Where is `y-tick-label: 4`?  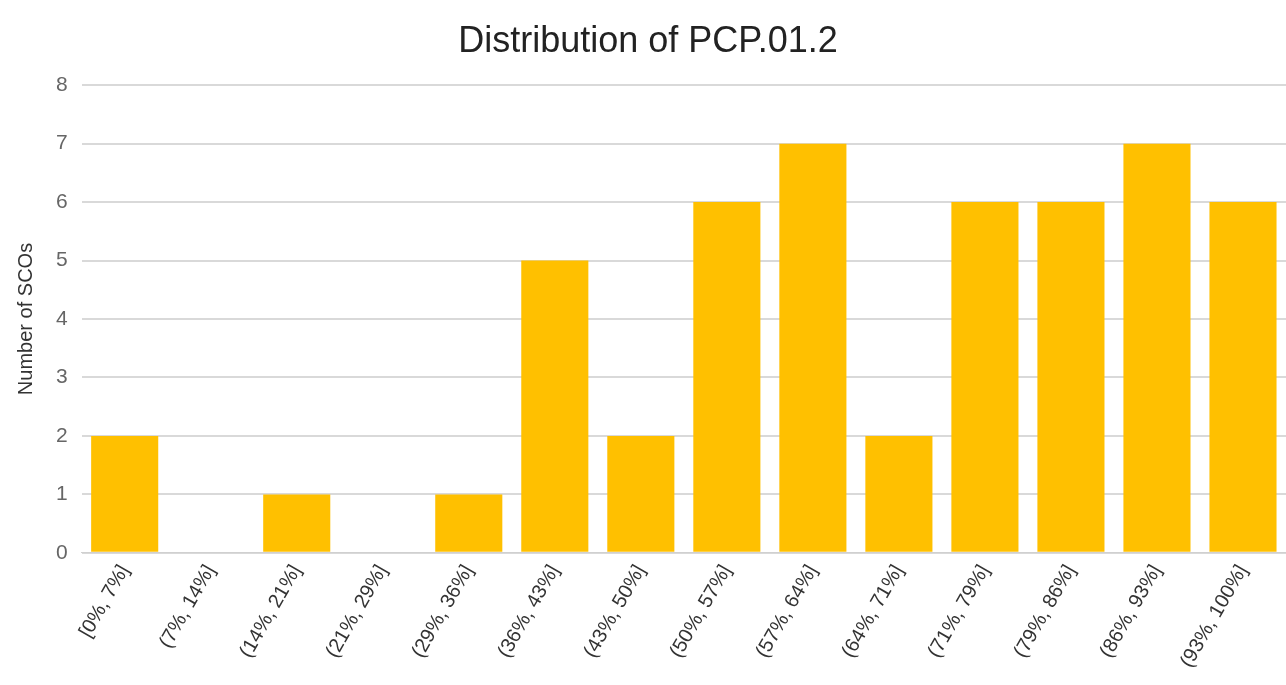 y-tick-label: 4 is located at coordinates (61, 317).